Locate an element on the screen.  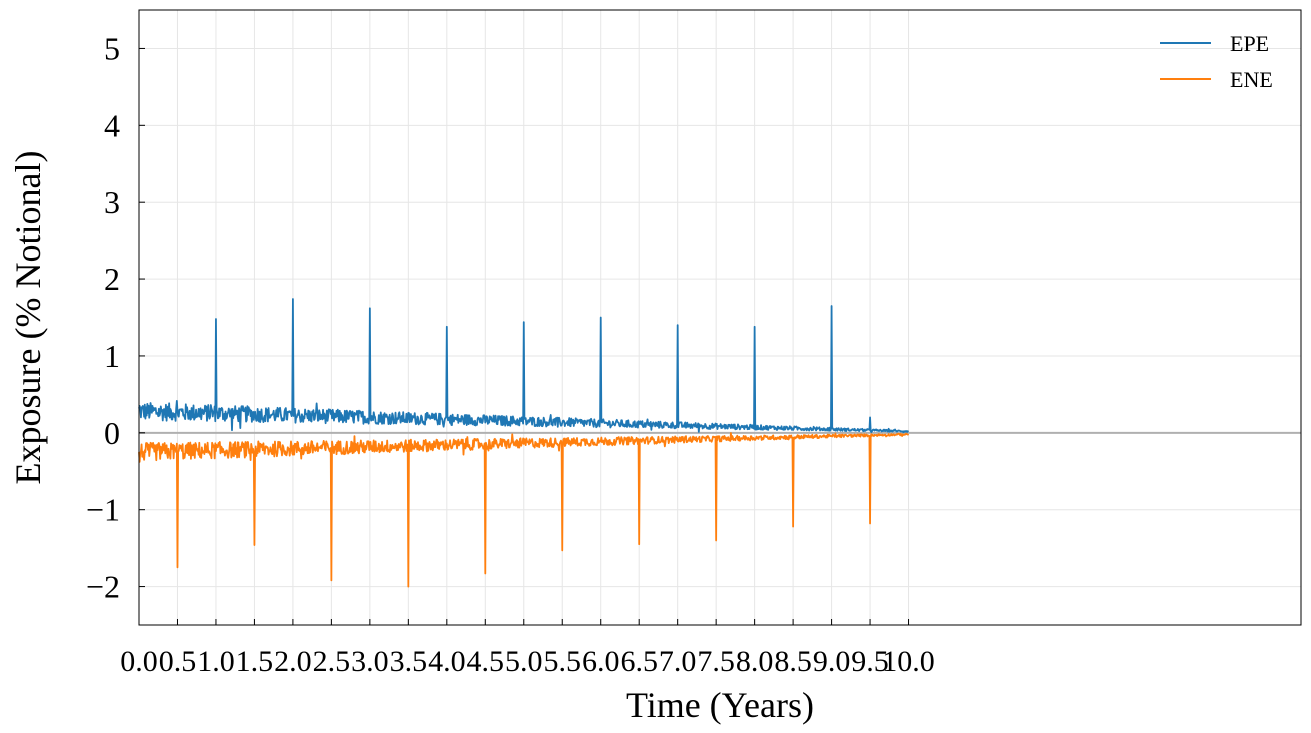
x-tick-label: 5.5 is located at coordinates (562, 661).